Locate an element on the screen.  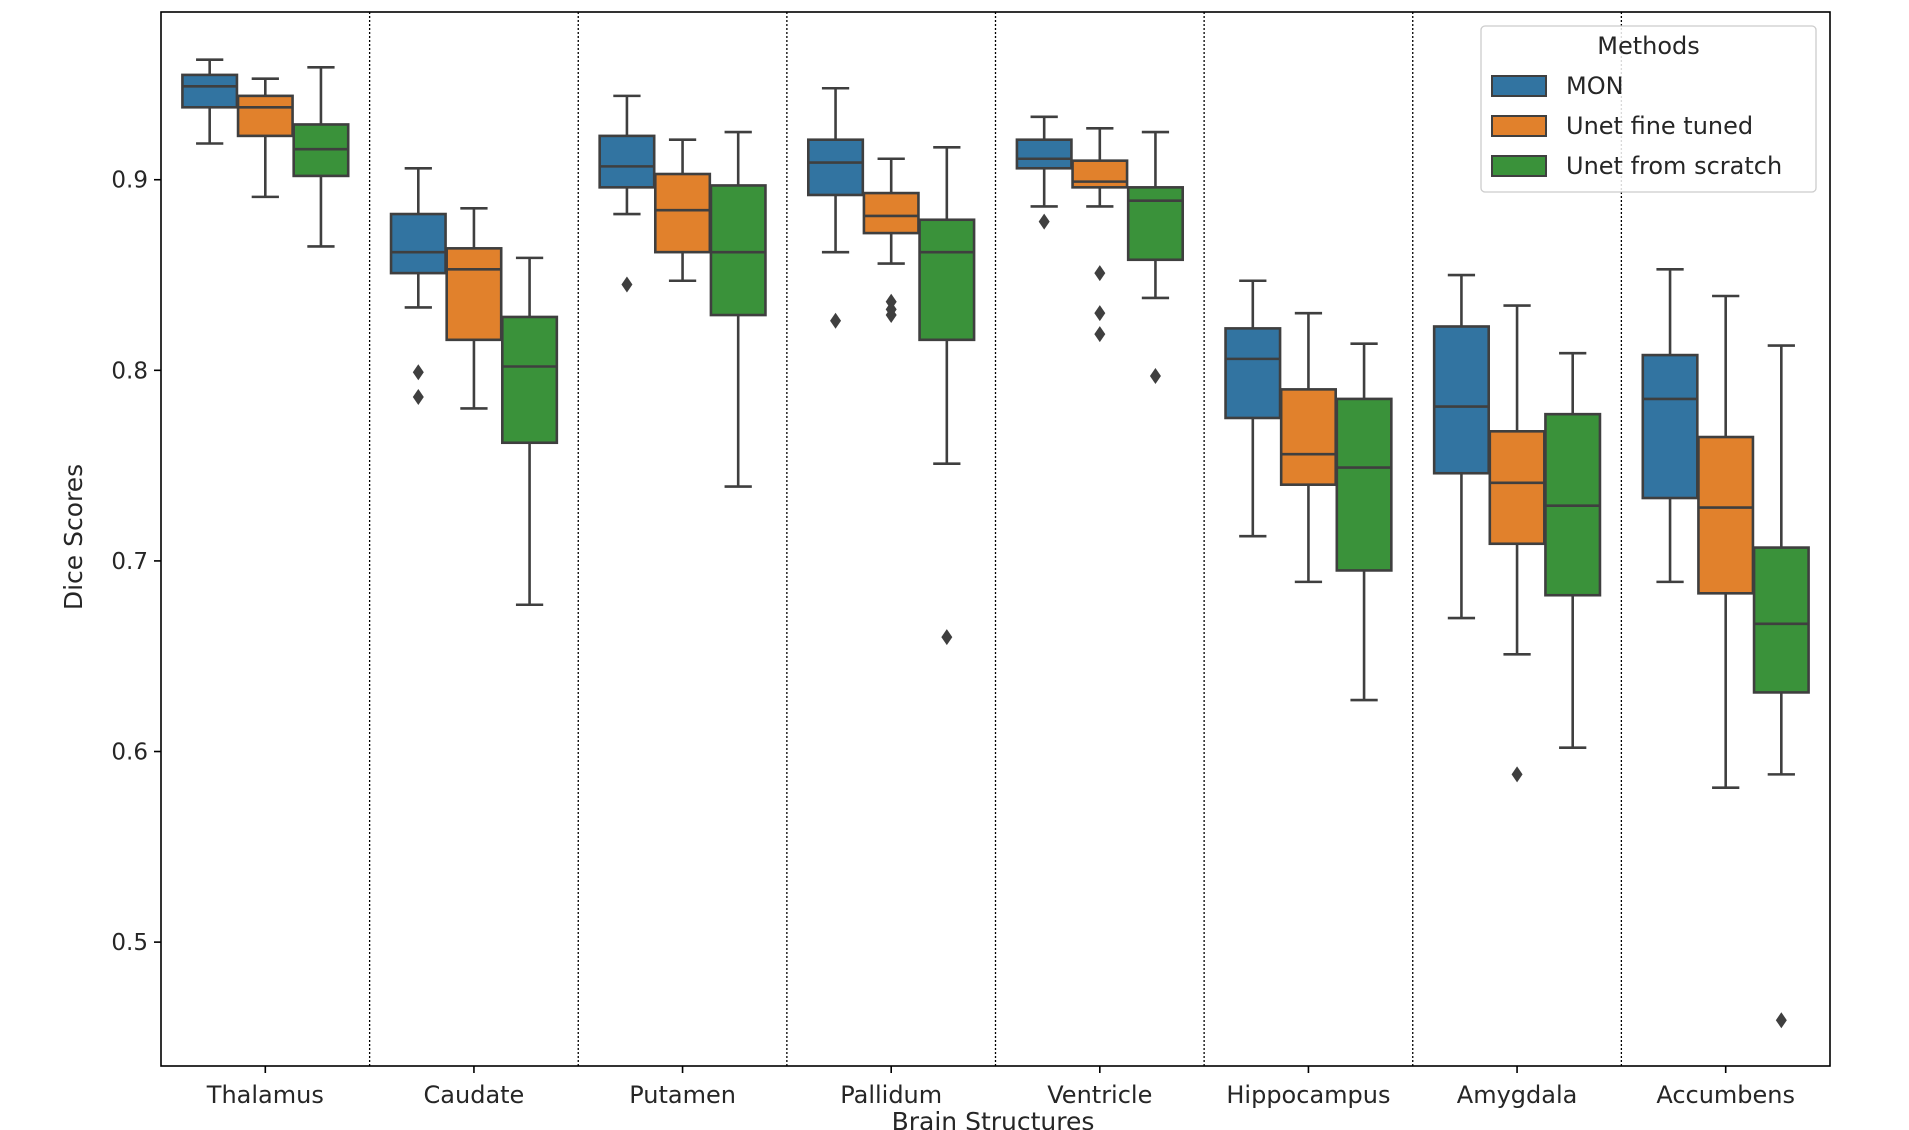
x-tick-label: Accumbens is located at coordinates (1725, 1095).